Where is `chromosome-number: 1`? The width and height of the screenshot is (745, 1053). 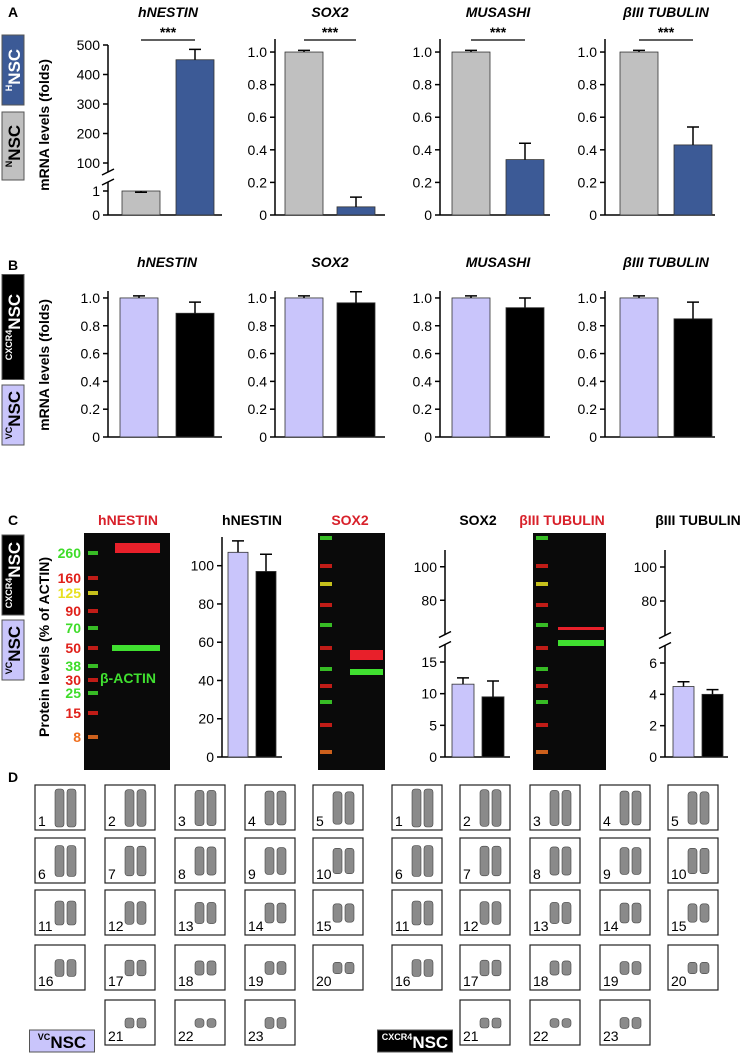 chromosome-number: 1 is located at coordinates (42, 821).